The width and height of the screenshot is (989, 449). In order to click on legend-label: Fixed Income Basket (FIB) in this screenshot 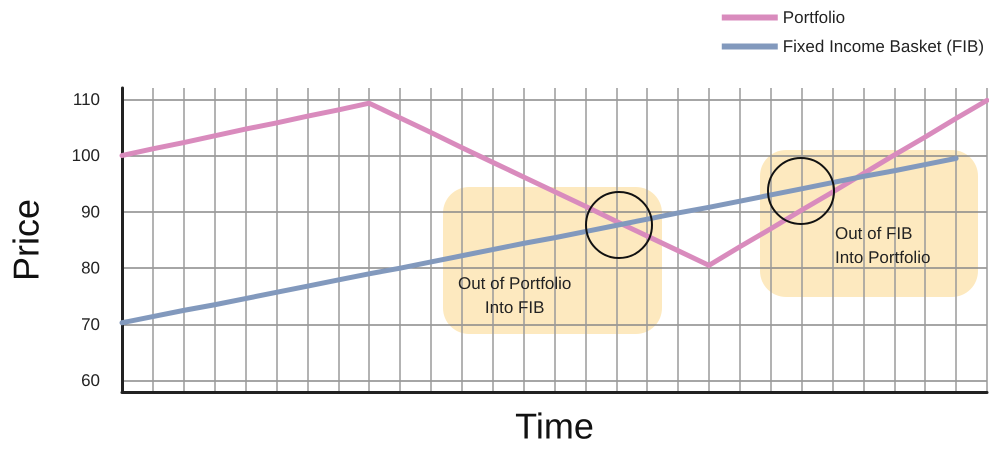, I will do `click(883, 46)`.